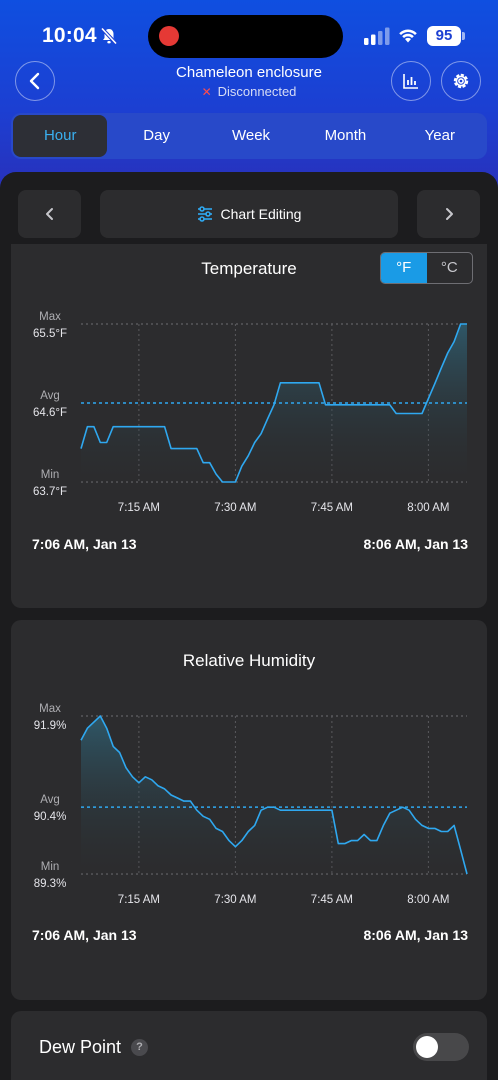  What do you see at coordinates (404, 268) in the screenshot?
I see `fahrenheit-option: °F` at bounding box center [404, 268].